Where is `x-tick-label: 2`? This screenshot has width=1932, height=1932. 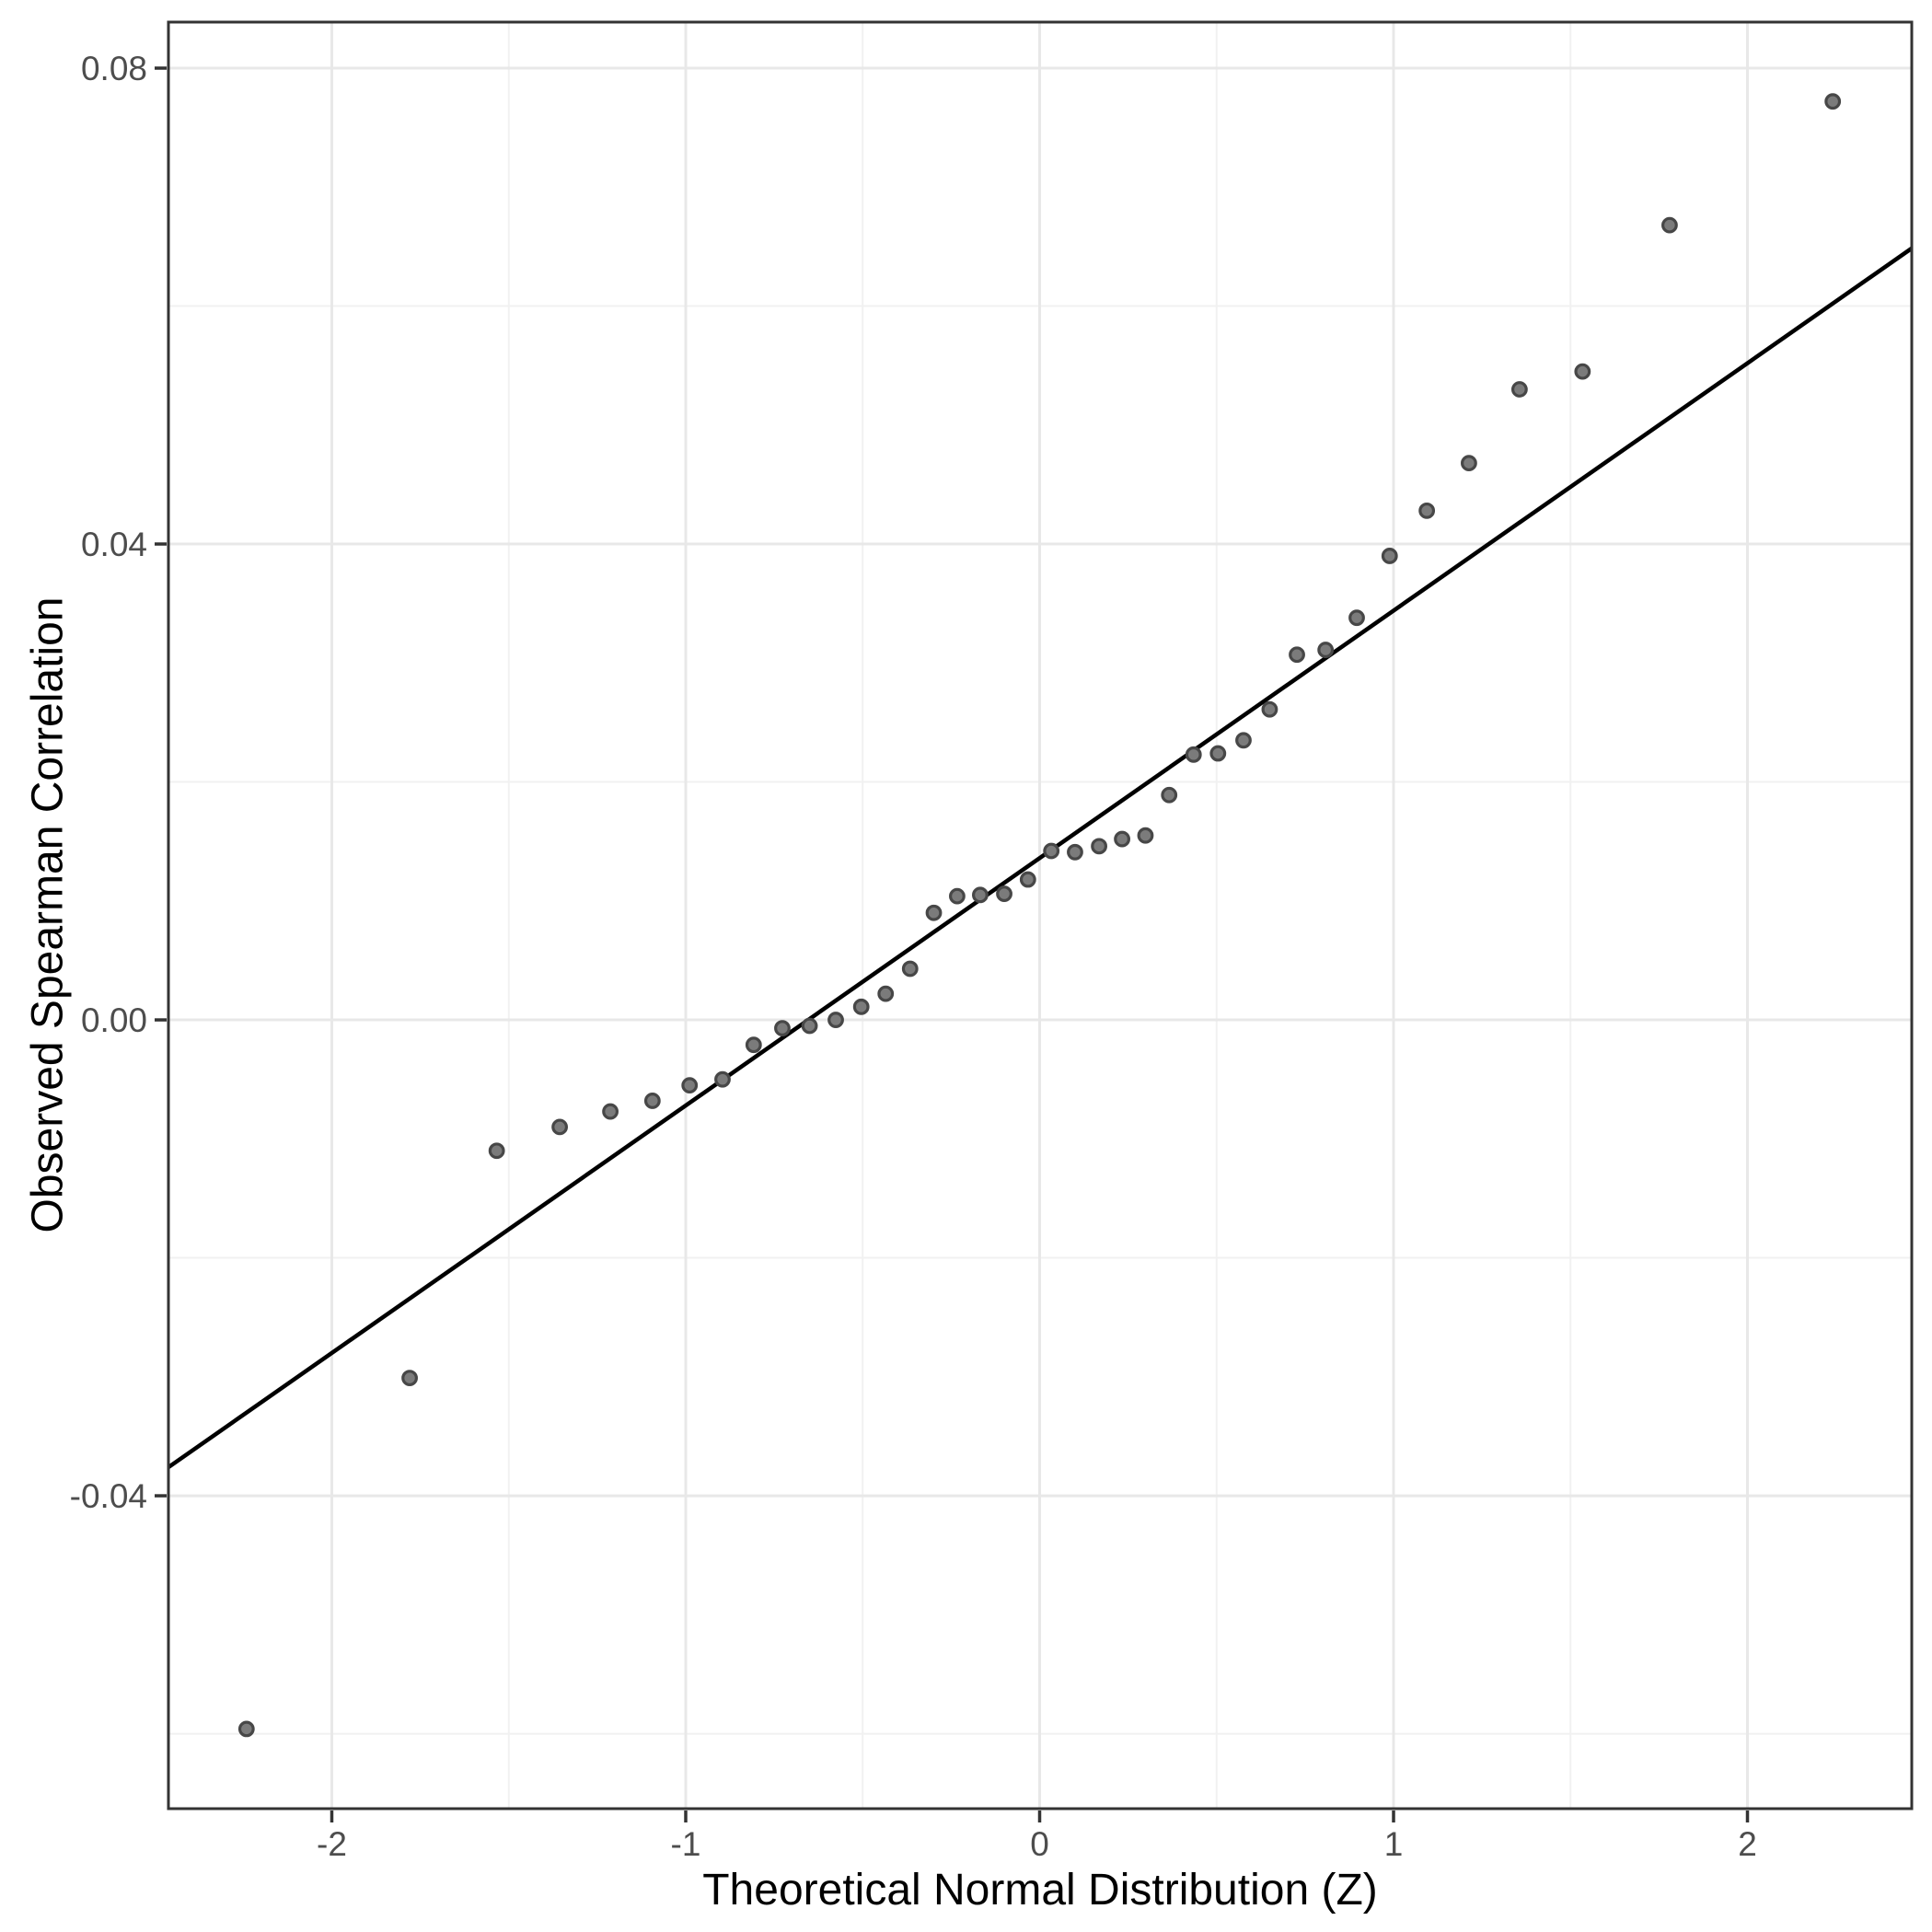
x-tick-label: 2 is located at coordinates (1748, 1844).